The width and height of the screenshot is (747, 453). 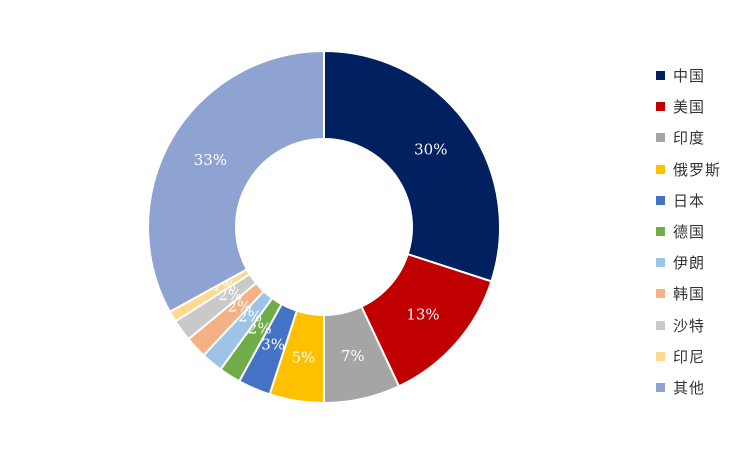 What do you see at coordinates (303, 357) in the screenshot?
I see `data-label-4: 5%` at bounding box center [303, 357].